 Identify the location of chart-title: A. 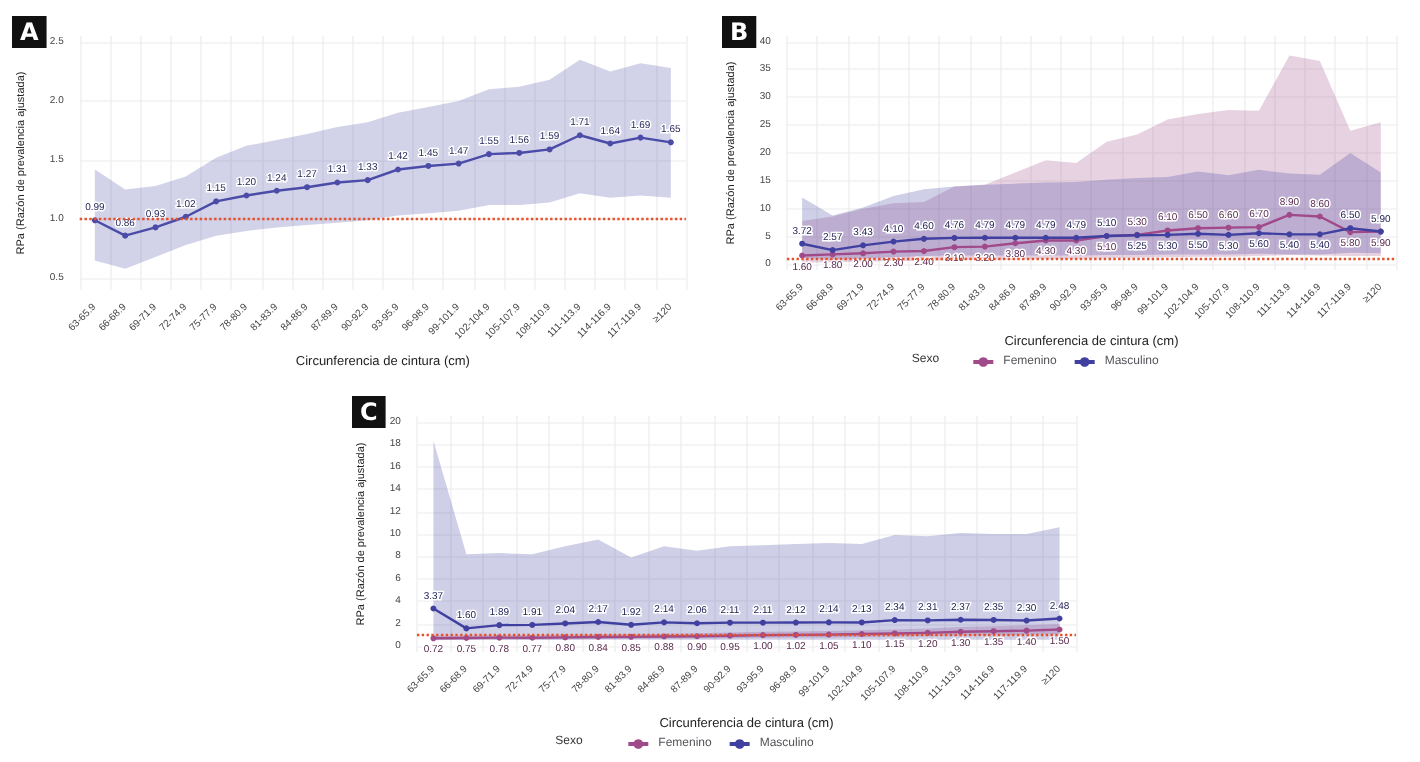
(30, 32).